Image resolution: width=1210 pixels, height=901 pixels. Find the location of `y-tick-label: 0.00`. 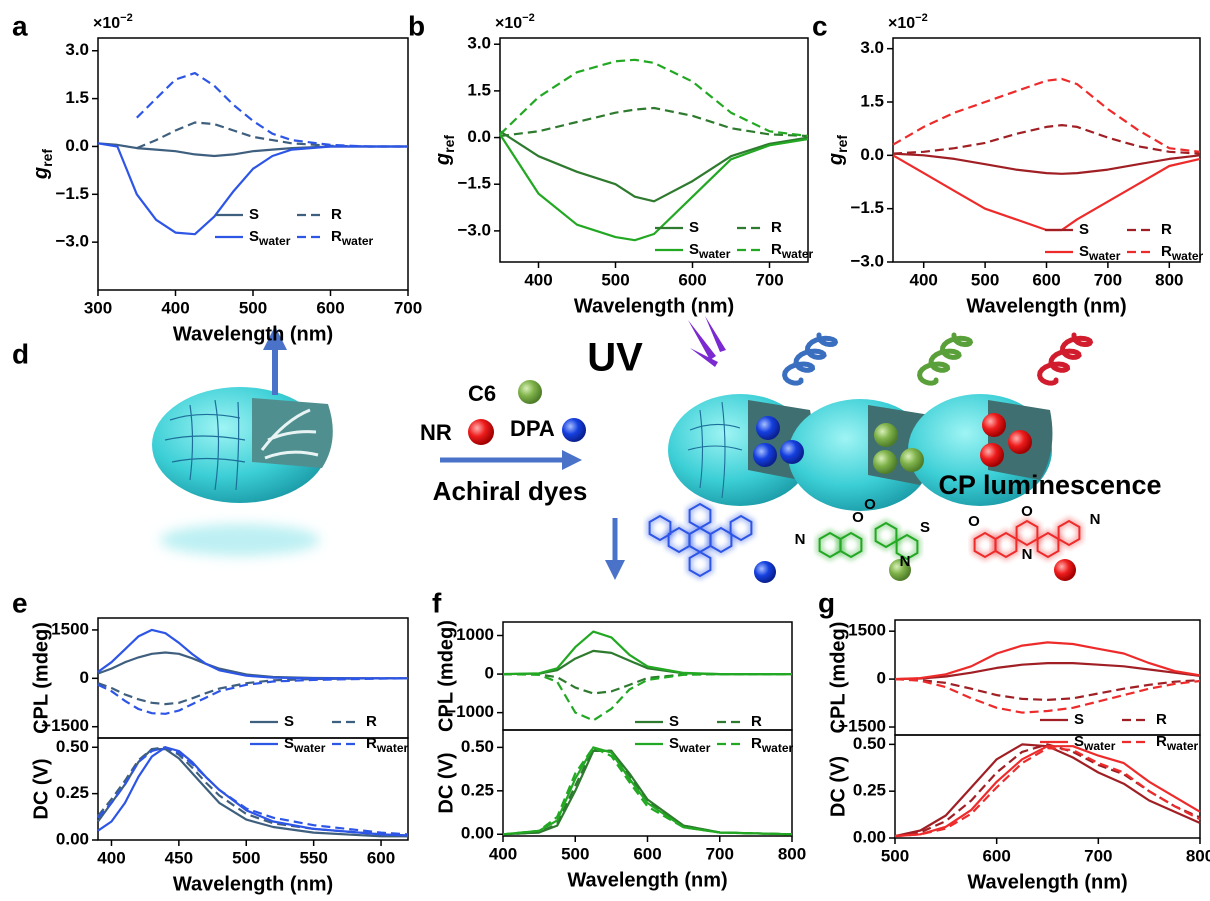

y-tick-label: 0.00 is located at coordinates (477, 833).